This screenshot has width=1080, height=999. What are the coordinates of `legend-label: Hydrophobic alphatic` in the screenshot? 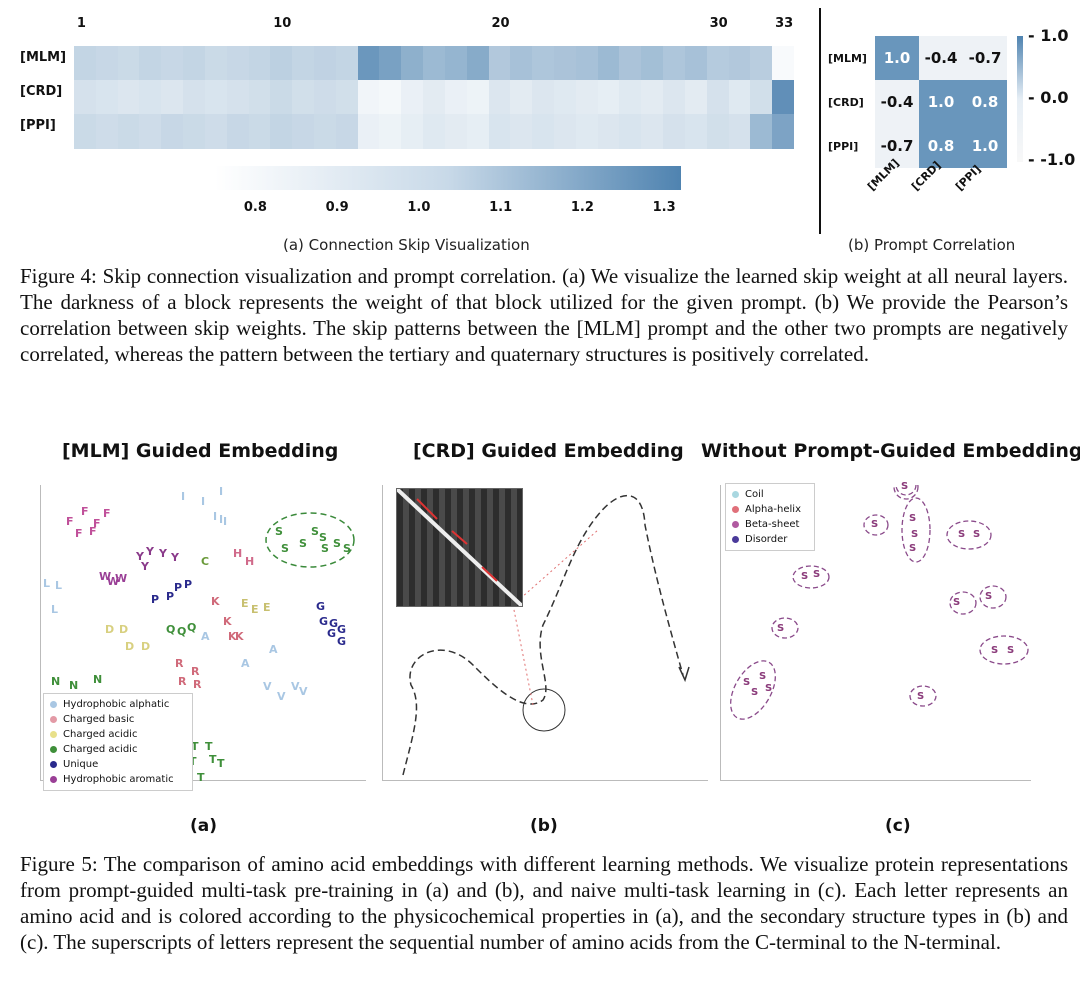 It's located at (116, 704).